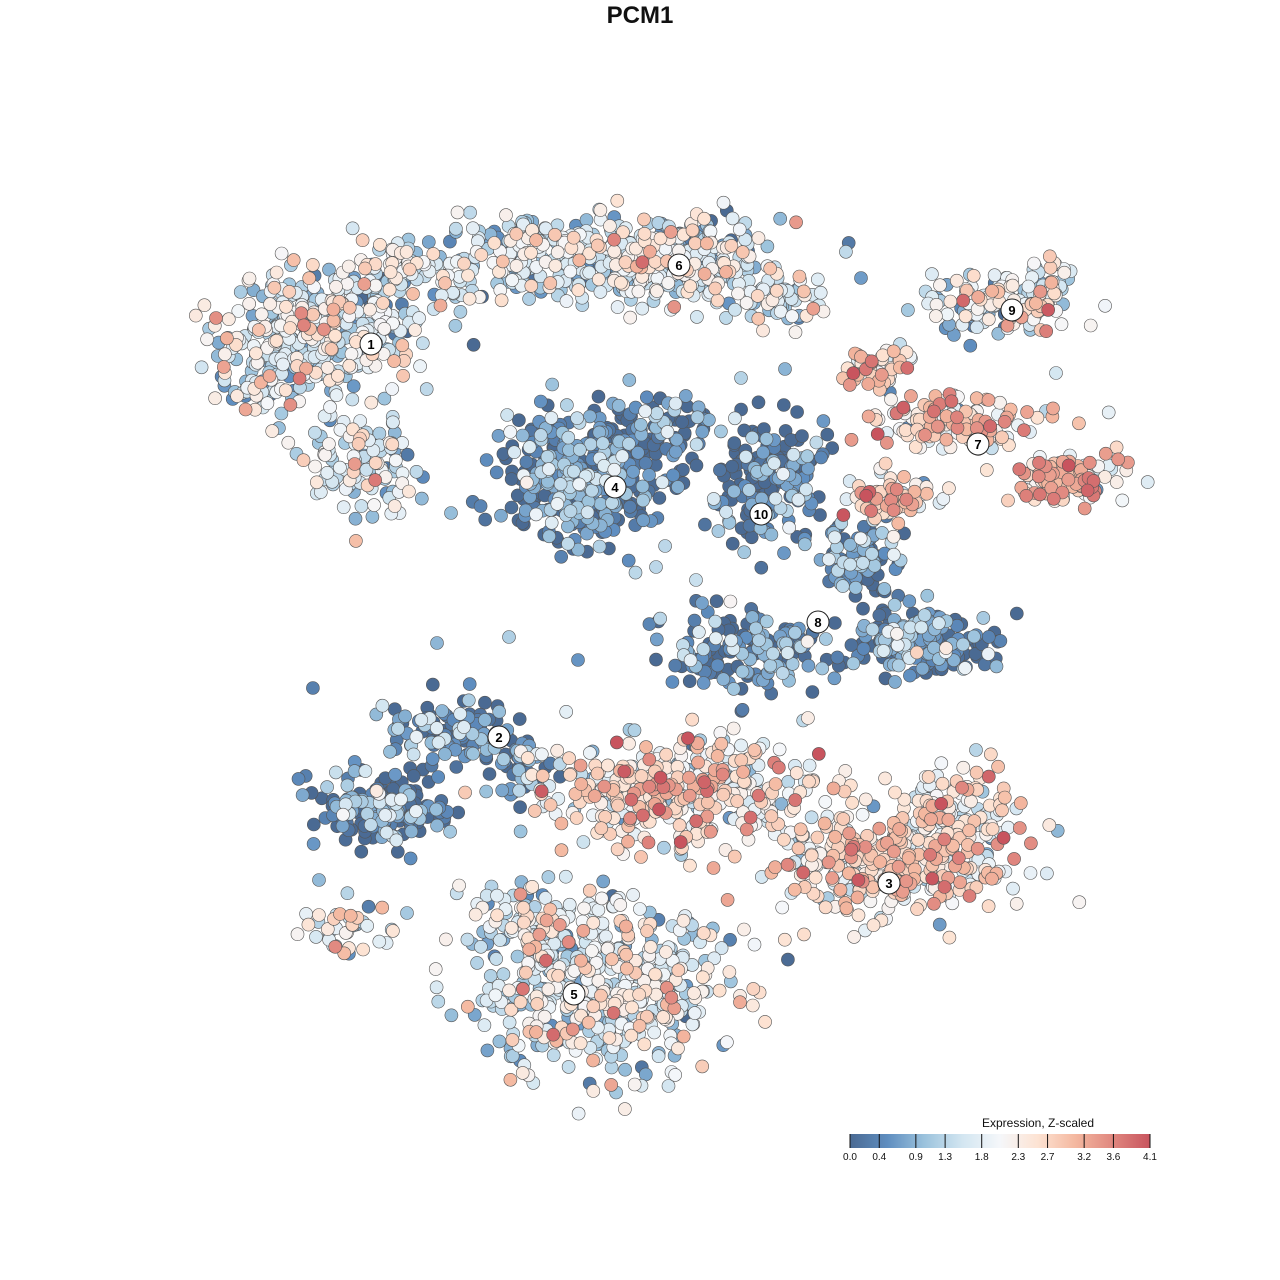 The image size is (1280, 1280). What do you see at coordinates (498, 737) in the screenshot?
I see `cluster-label-text: 2` at bounding box center [498, 737].